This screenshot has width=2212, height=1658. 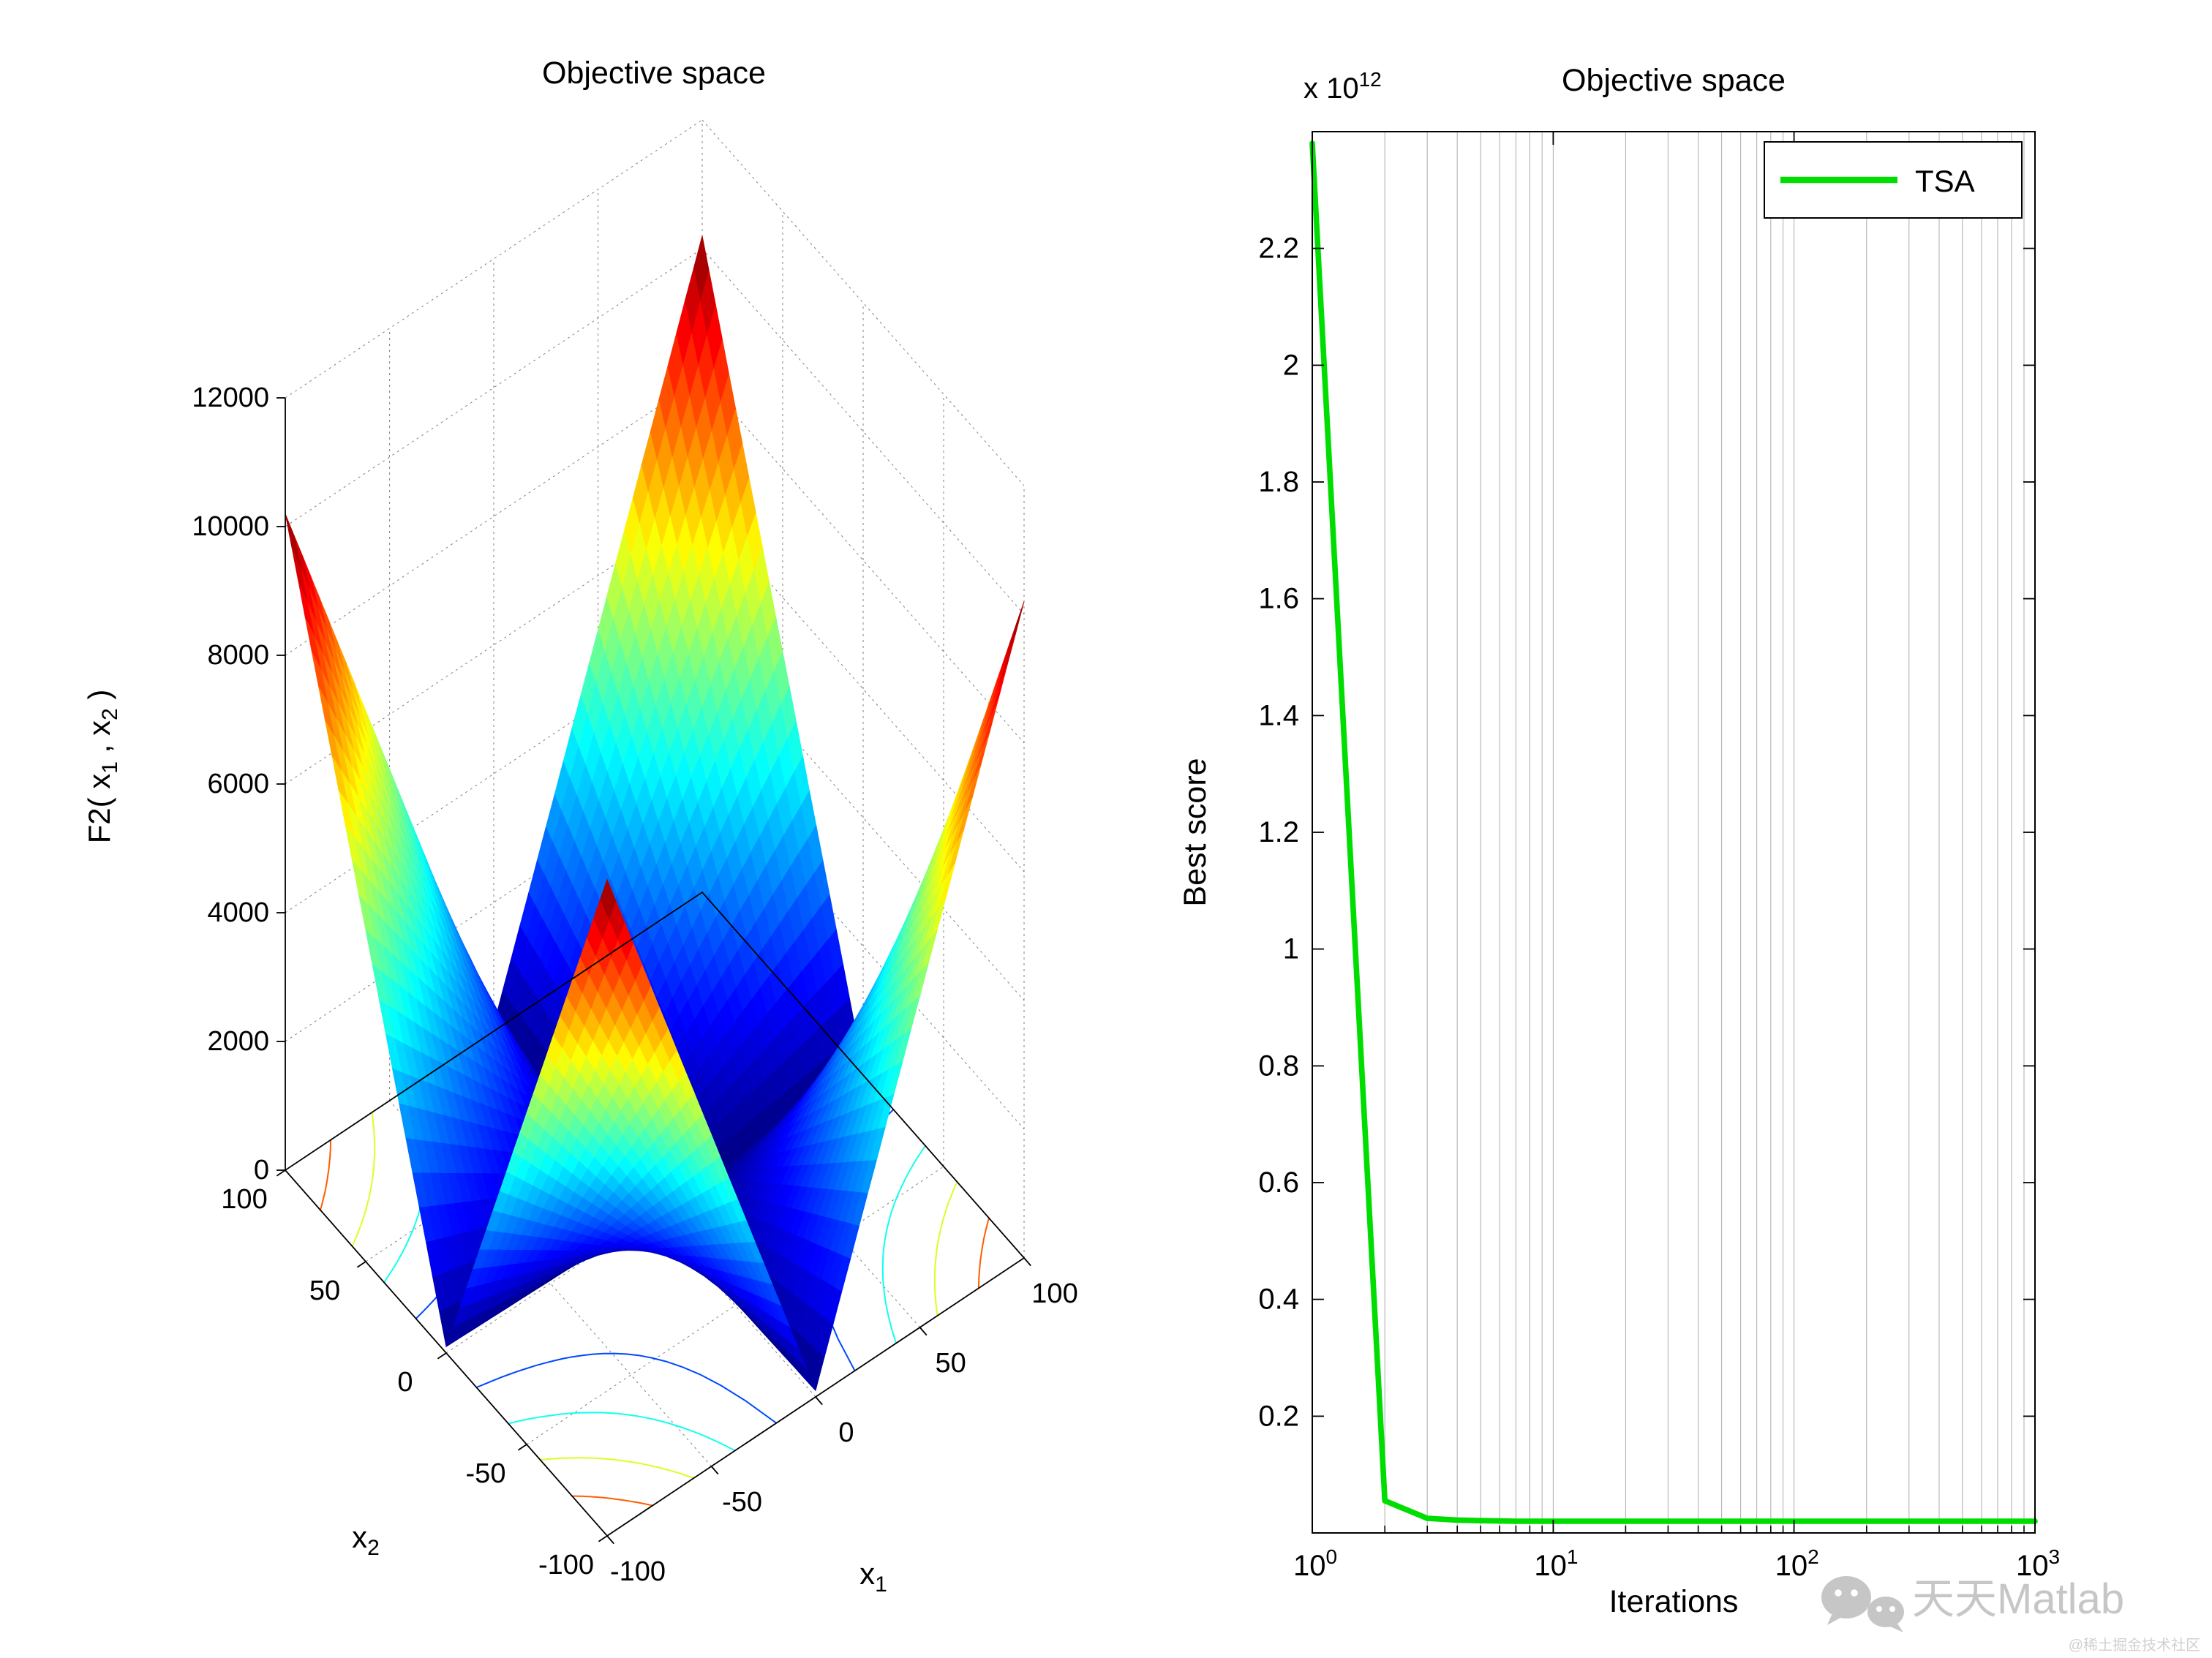 What do you see at coordinates (846, 1432) in the screenshot?
I see `x1-tick-label: 0` at bounding box center [846, 1432].